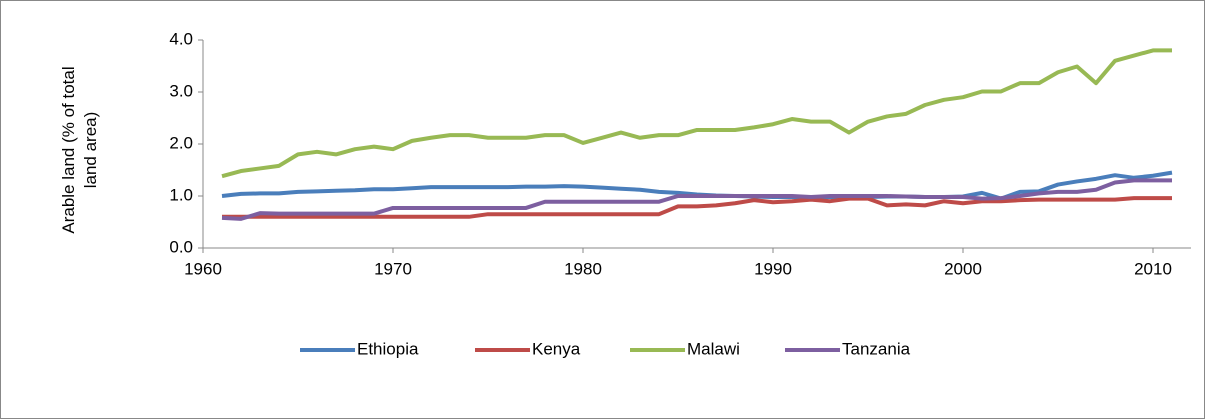 The image size is (1205, 419). Describe the element at coordinates (583, 268) in the screenshot. I see `x-tick-label: 1980` at that location.